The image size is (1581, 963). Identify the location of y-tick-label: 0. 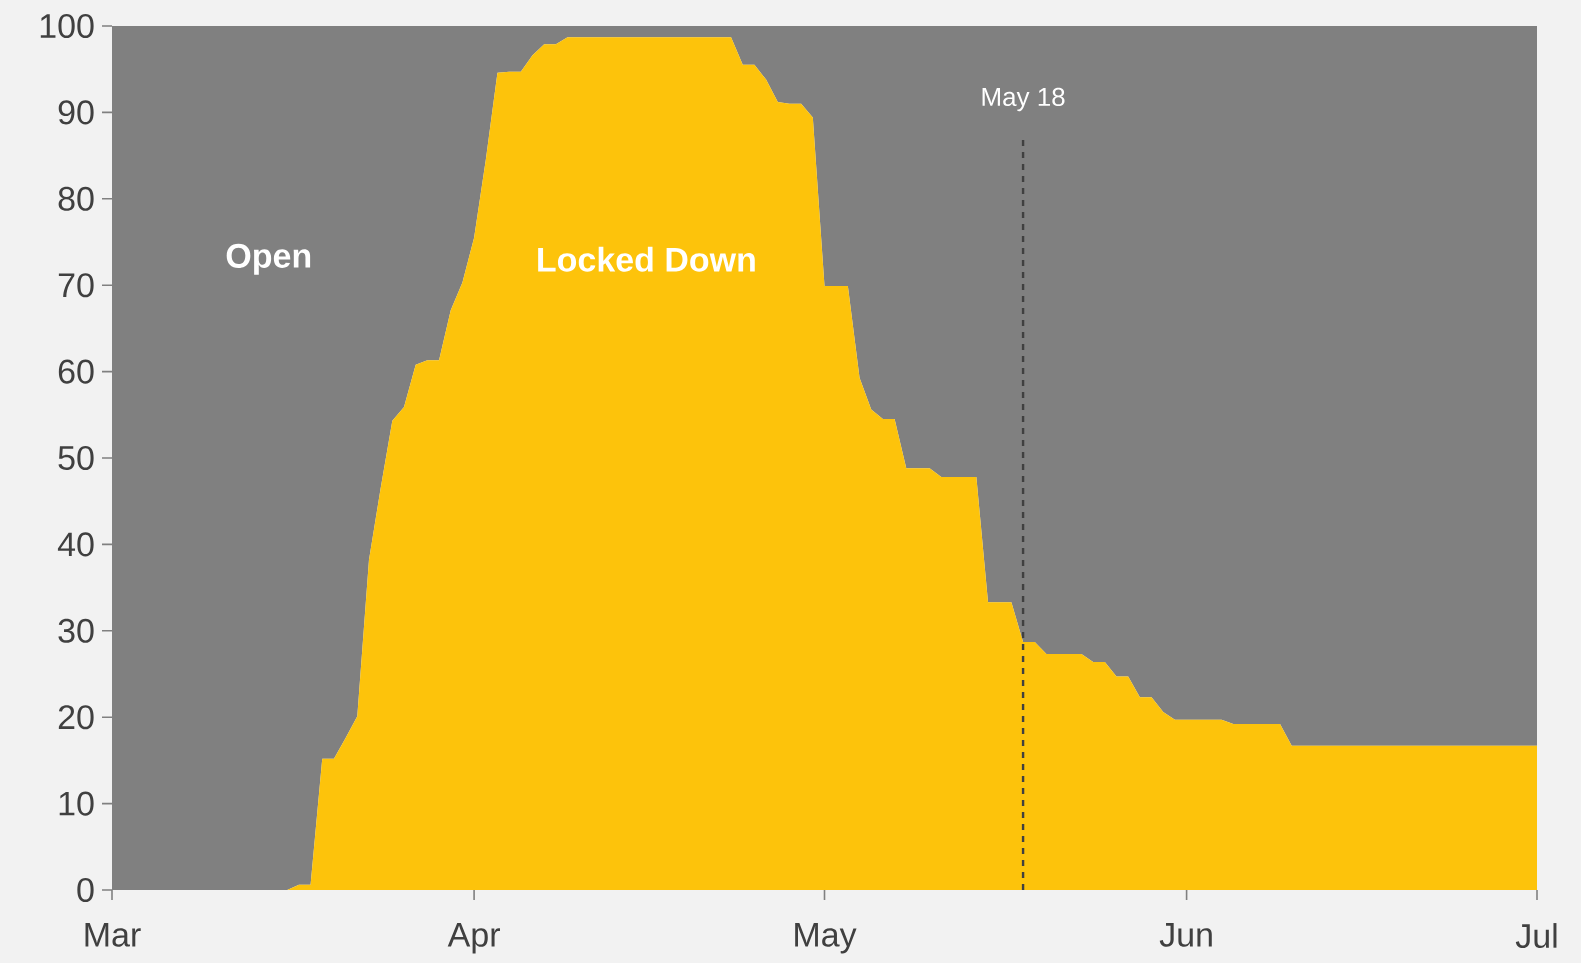
(85, 890).